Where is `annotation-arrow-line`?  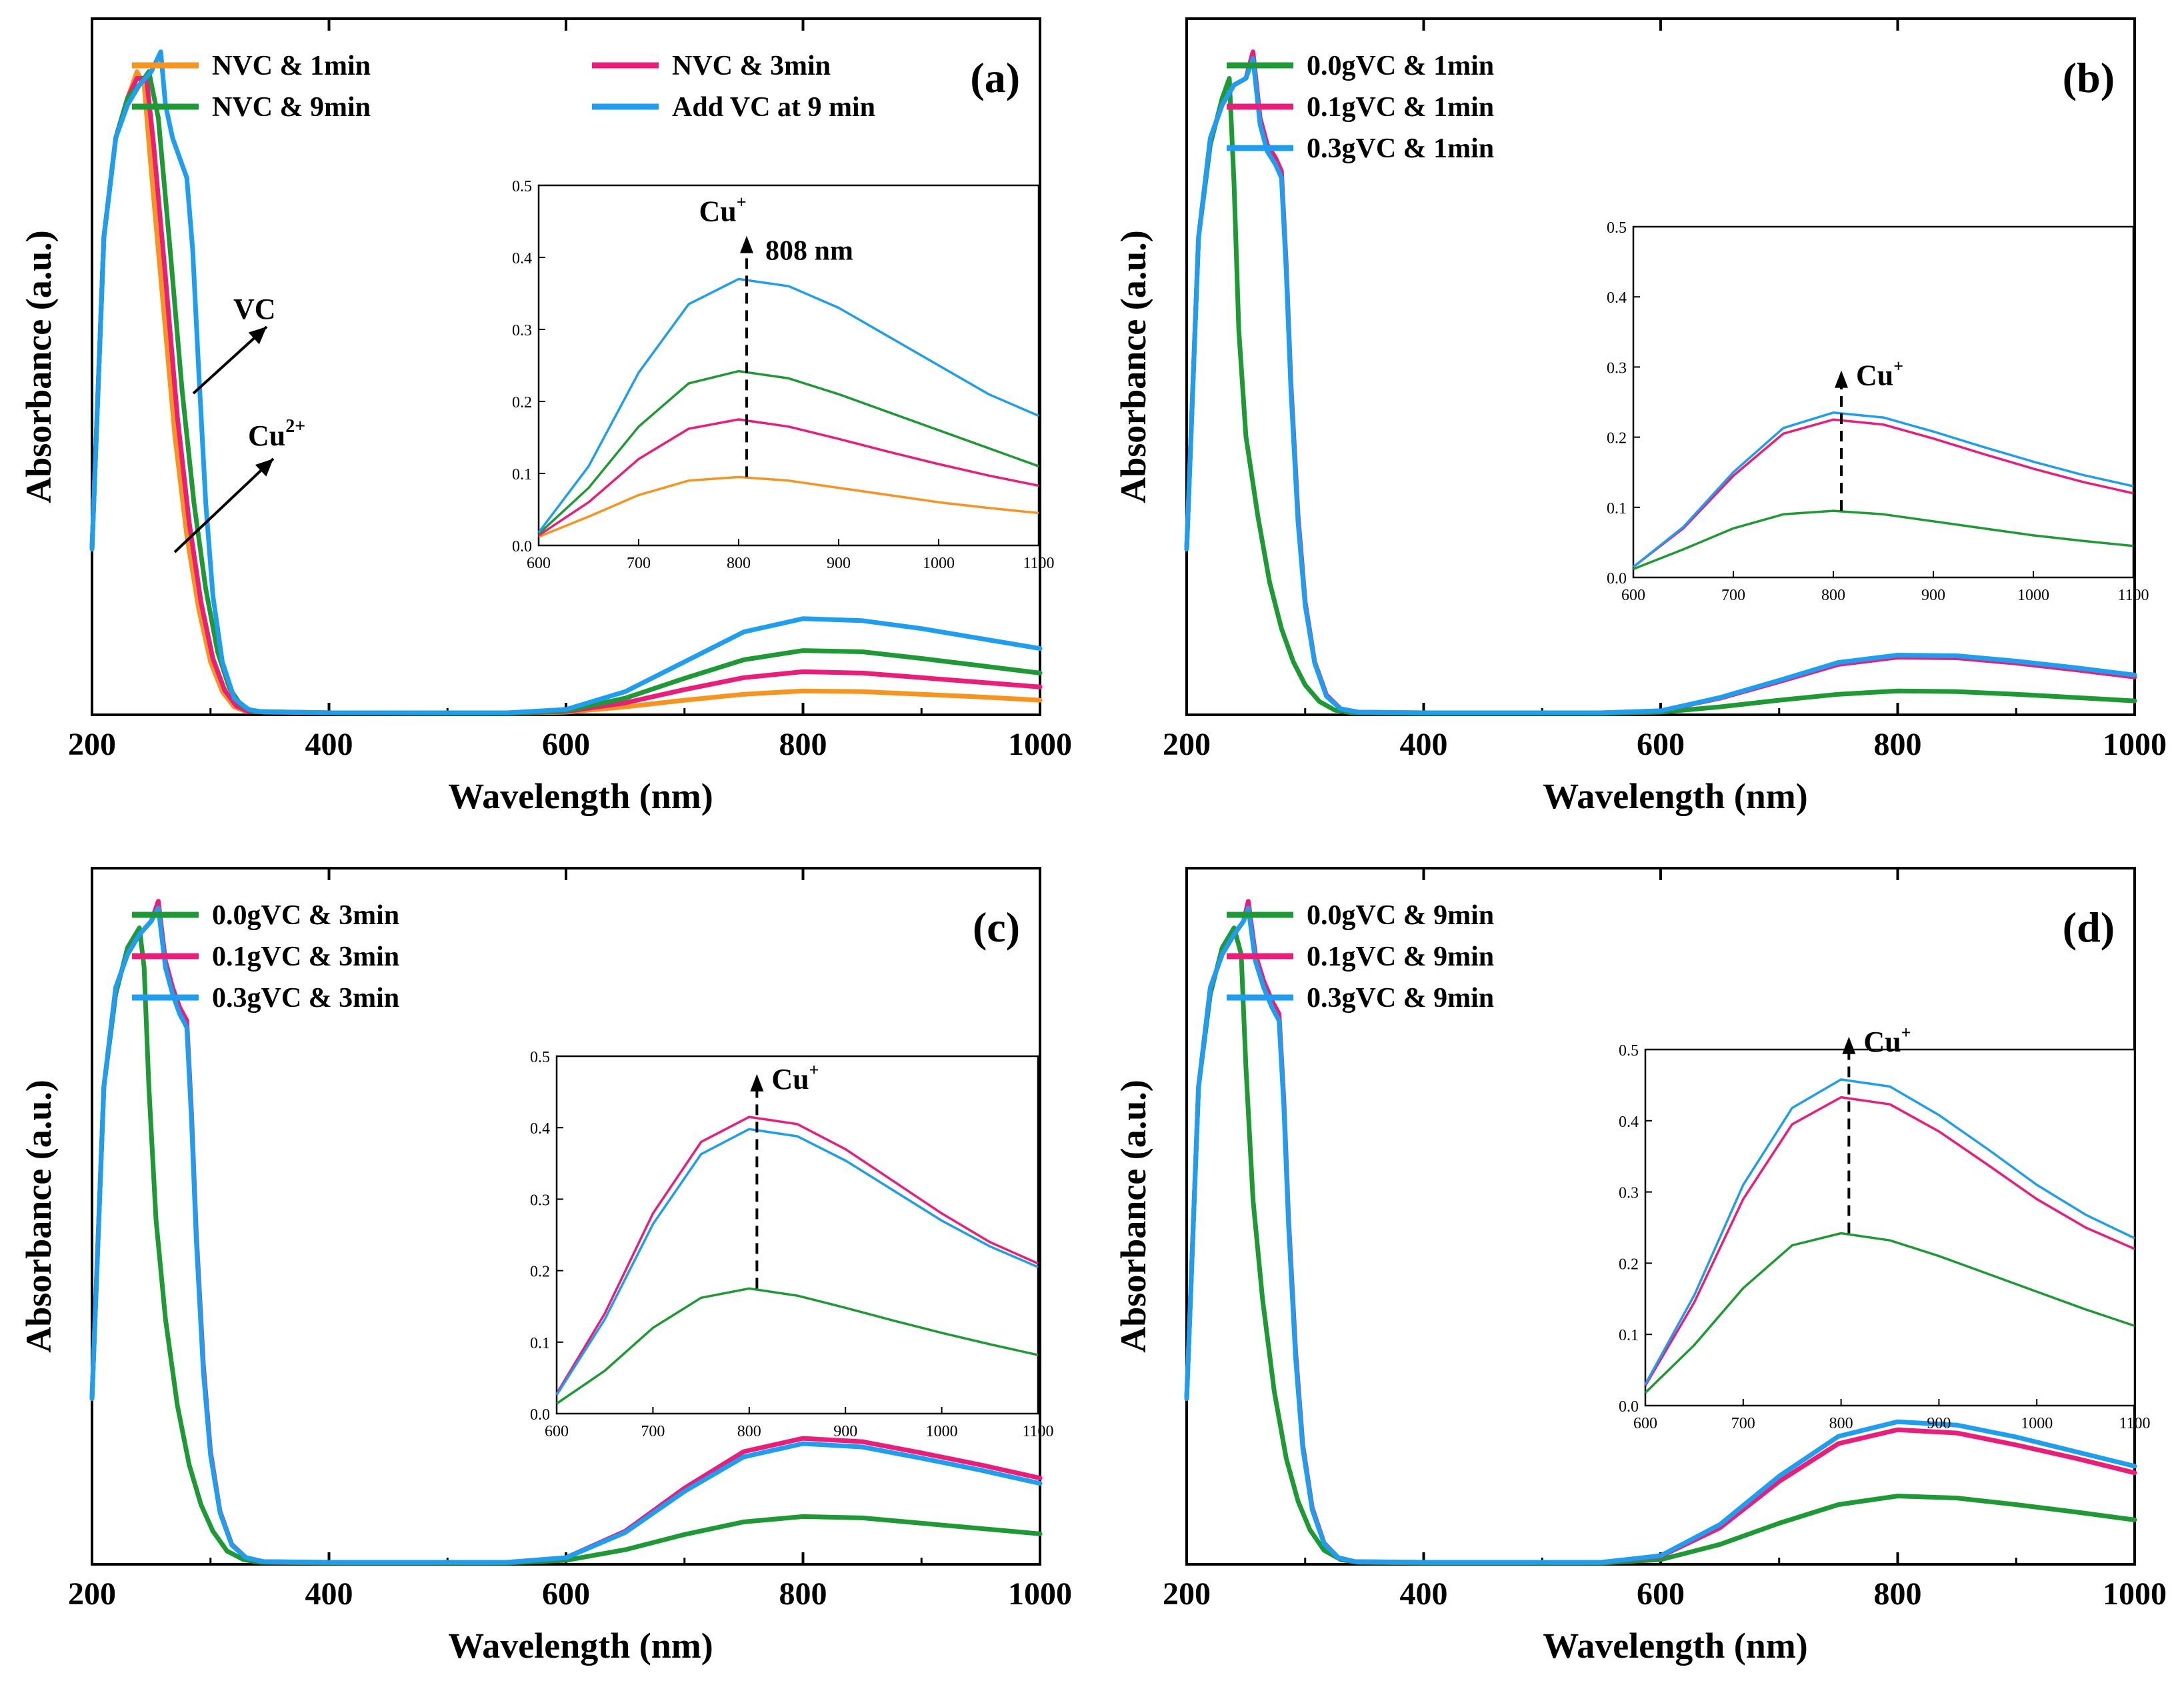 annotation-arrow-line is located at coordinates (224, 505).